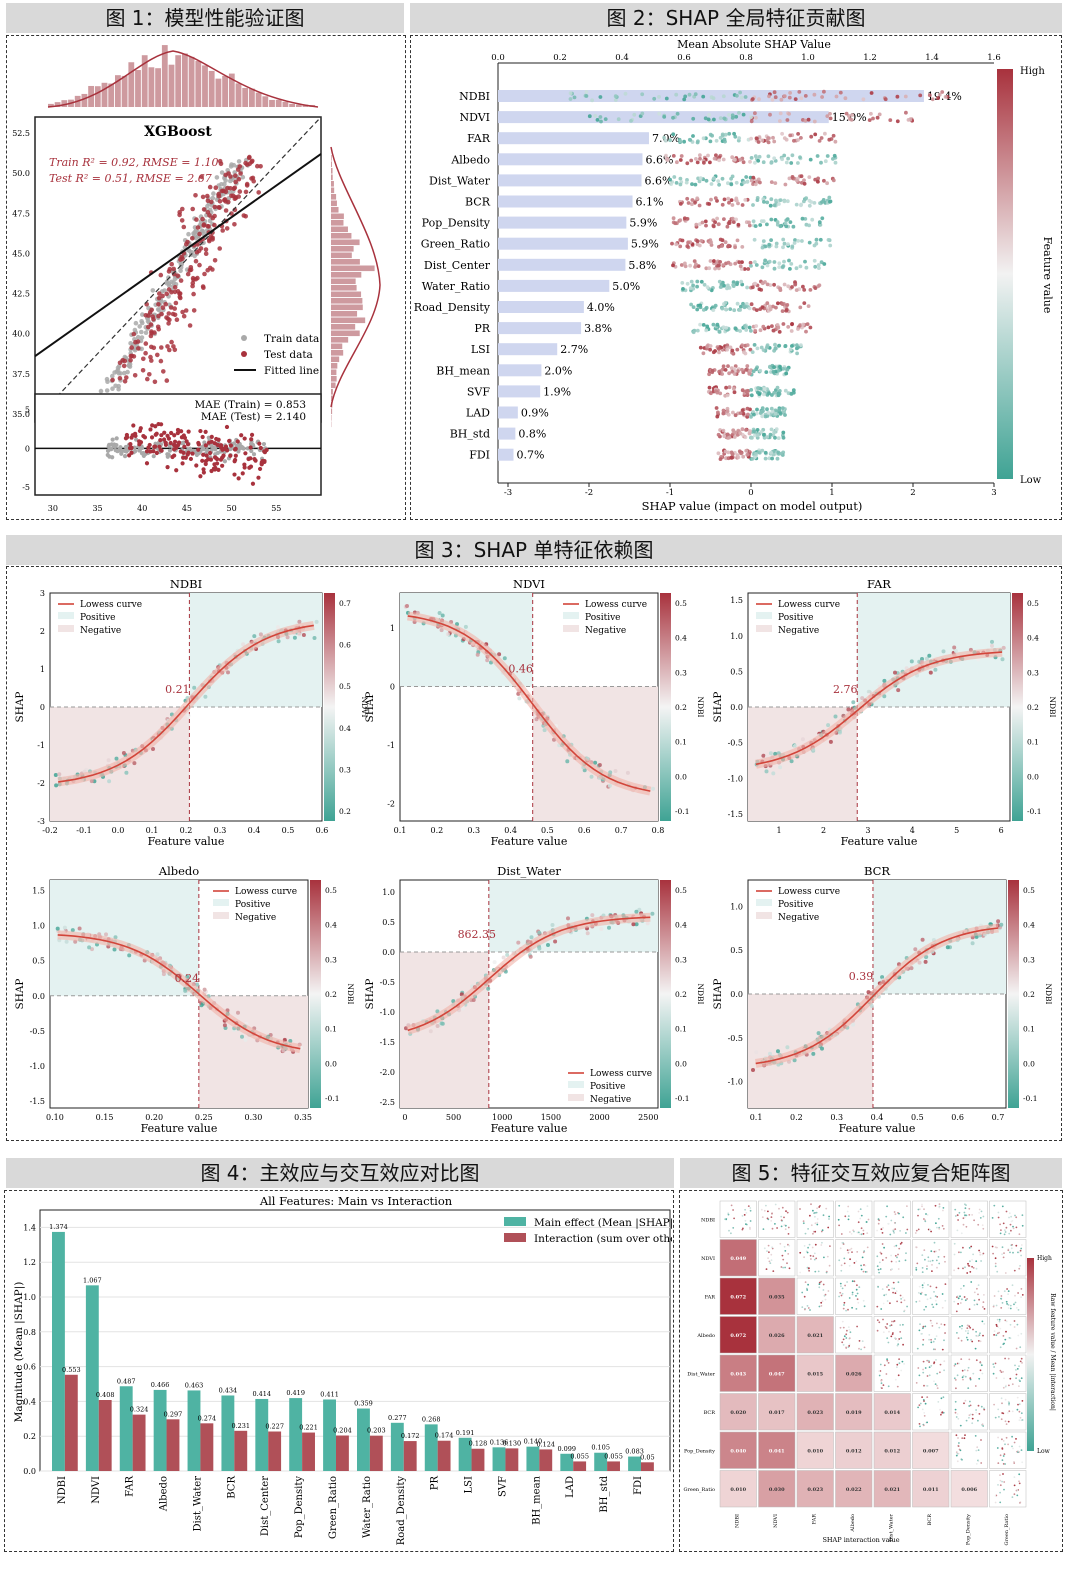  I want to click on fig2-percent-label: 5.9%, so click(645, 244).